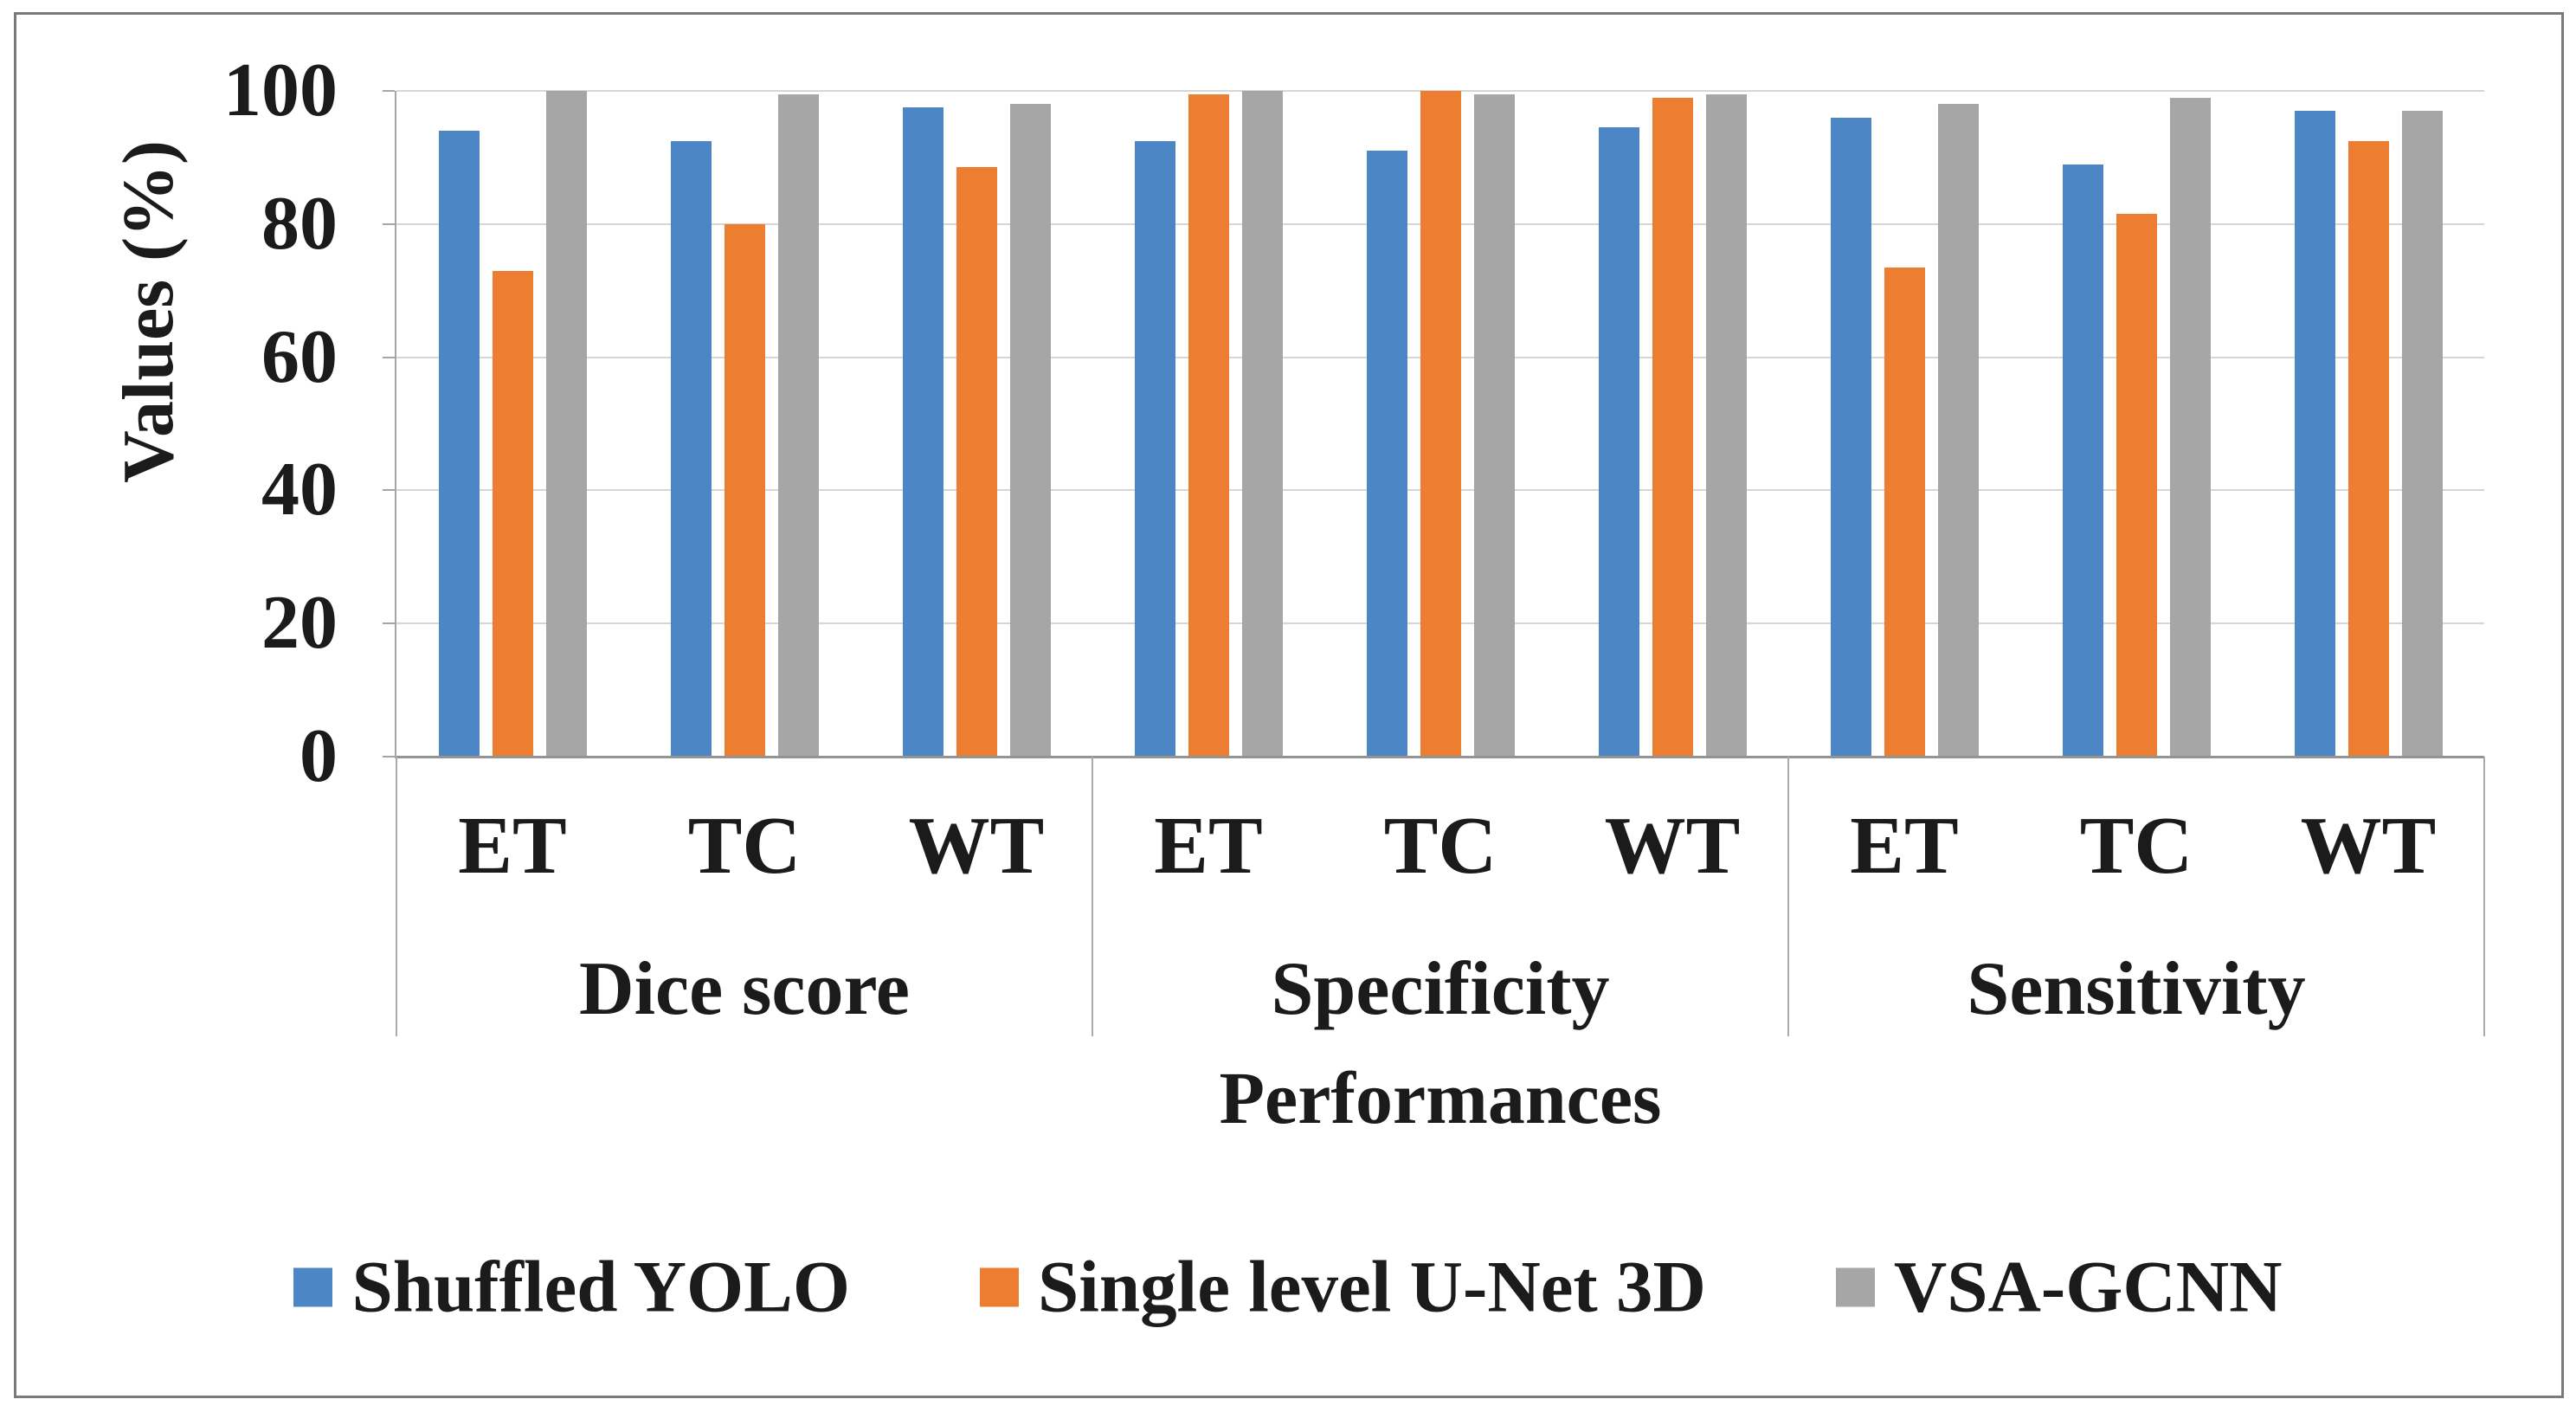  What do you see at coordinates (299, 223) in the screenshot?
I see `y-axis-tick-label: 80` at bounding box center [299, 223].